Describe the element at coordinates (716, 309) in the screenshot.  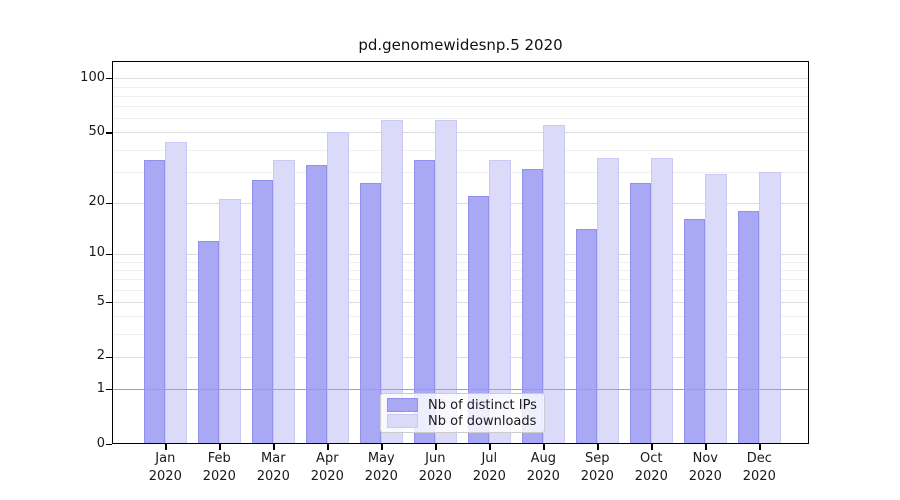
I see `bar-downloads-nov` at that location.